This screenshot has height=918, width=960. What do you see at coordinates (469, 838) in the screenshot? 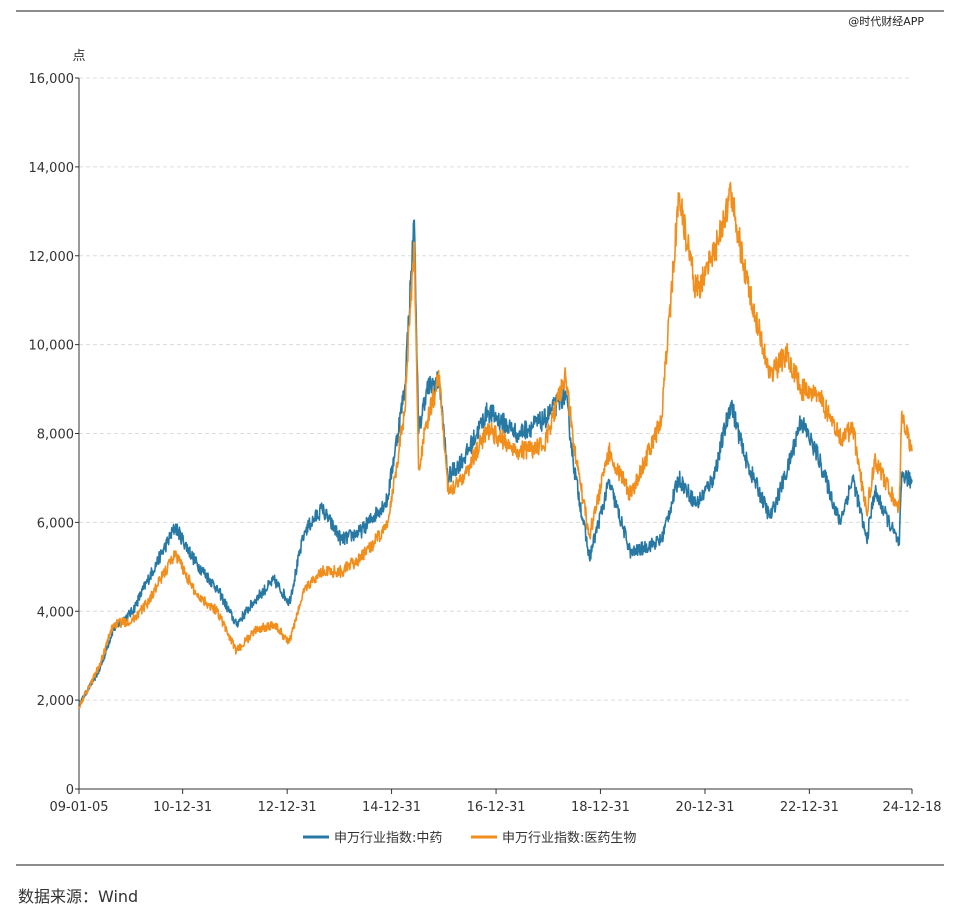
I see `legend: 申万行业指数:中药 申万行业指数:医药生物` at bounding box center [469, 838].